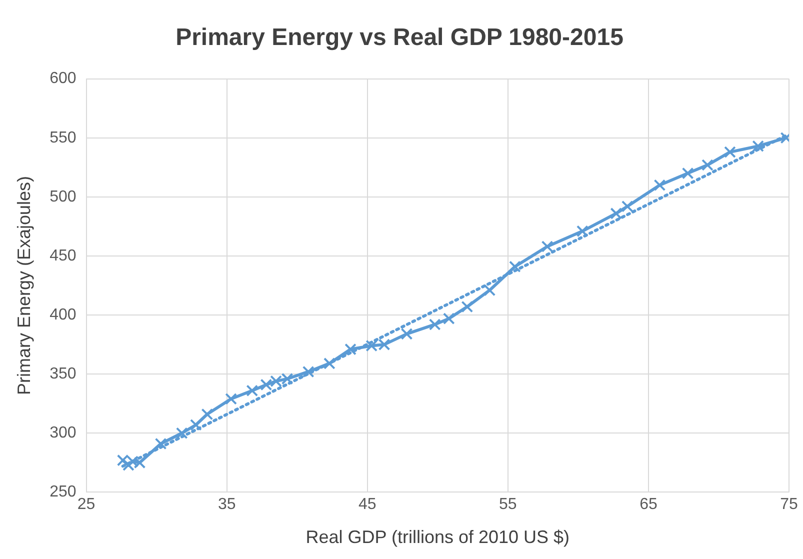 The height and width of the screenshot is (559, 803). Describe the element at coordinates (649, 505) in the screenshot. I see `x-tick-label: 65` at that location.